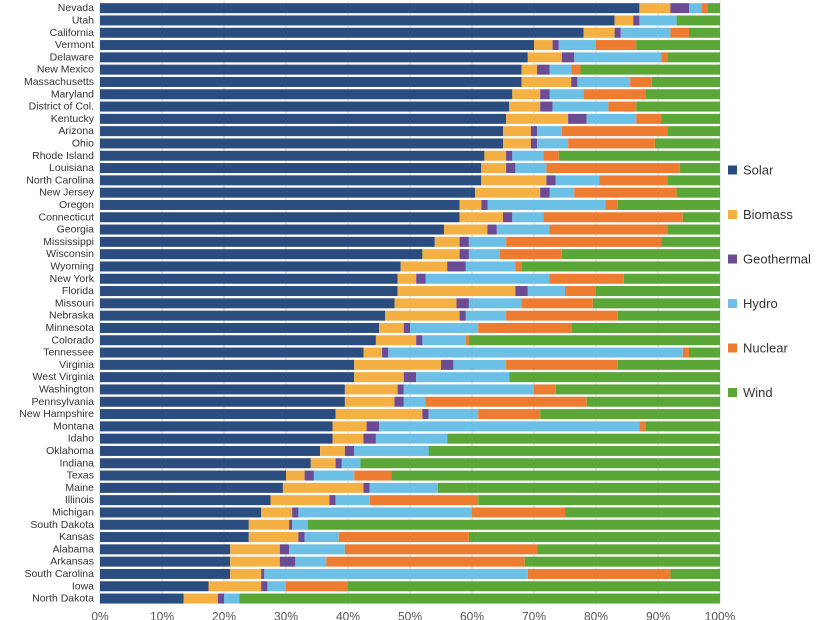 This screenshot has width=826, height=620. What do you see at coordinates (71, 316) in the screenshot?
I see `category-label: Nebraska` at bounding box center [71, 316].